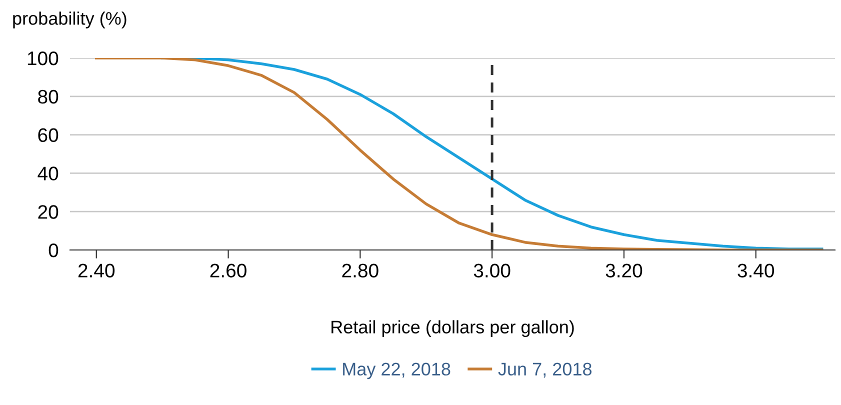  I want to click on x-tick-label: 3.20, so click(624, 271).